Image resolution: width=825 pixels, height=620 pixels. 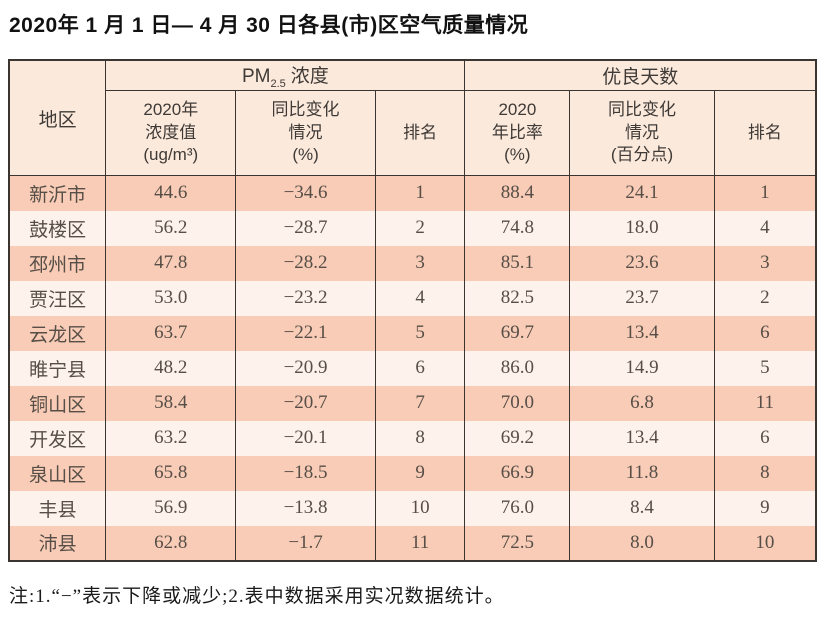 What do you see at coordinates (642, 473) in the screenshot?
I see `cell-good-change: 11.8` at bounding box center [642, 473].